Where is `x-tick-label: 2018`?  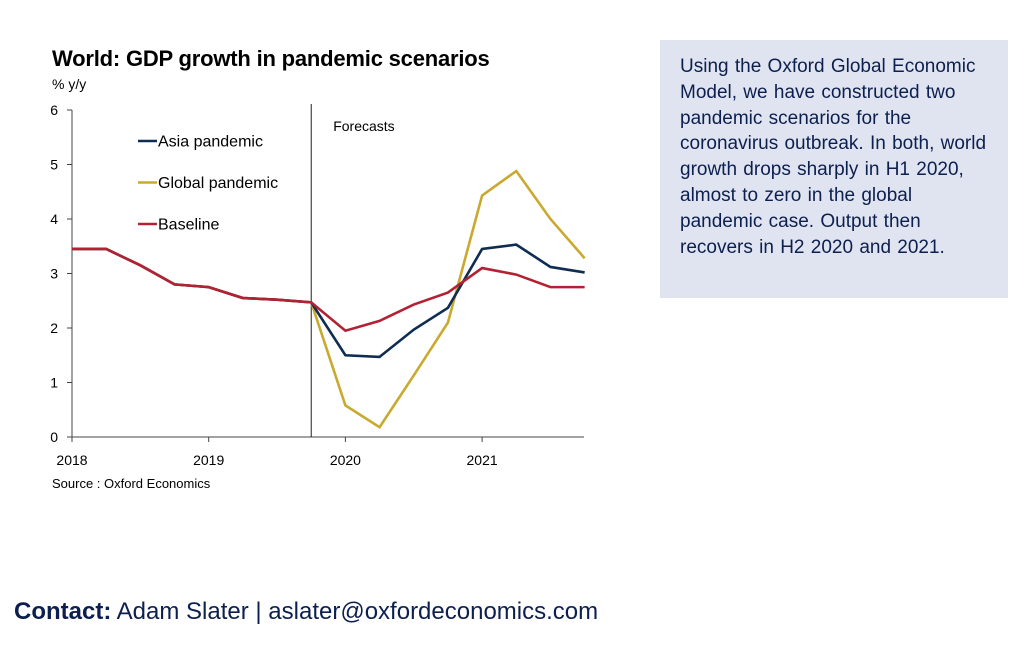
x-tick-label: 2018 is located at coordinates (71, 460).